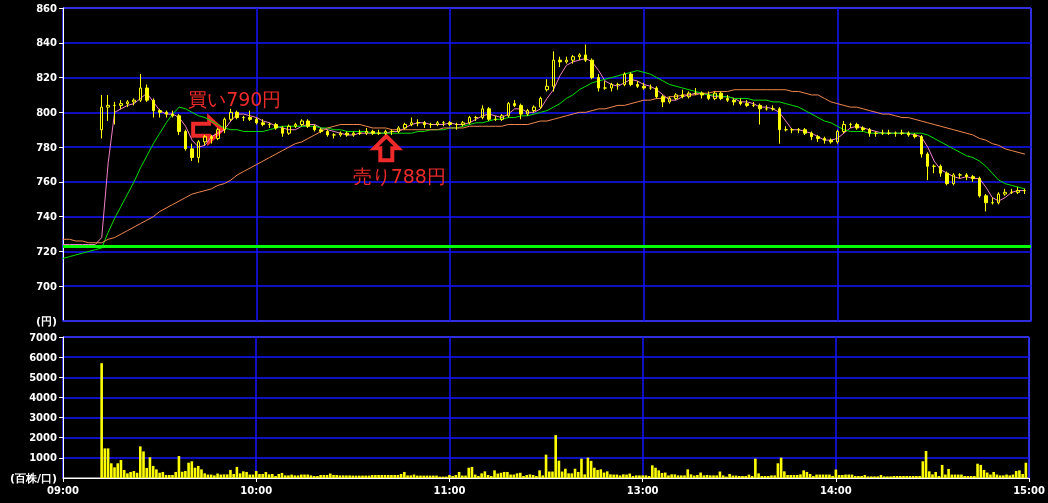  Describe the element at coordinates (1029, 490) in the screenshot. I see `x-tick-label: 15:00` at that location.